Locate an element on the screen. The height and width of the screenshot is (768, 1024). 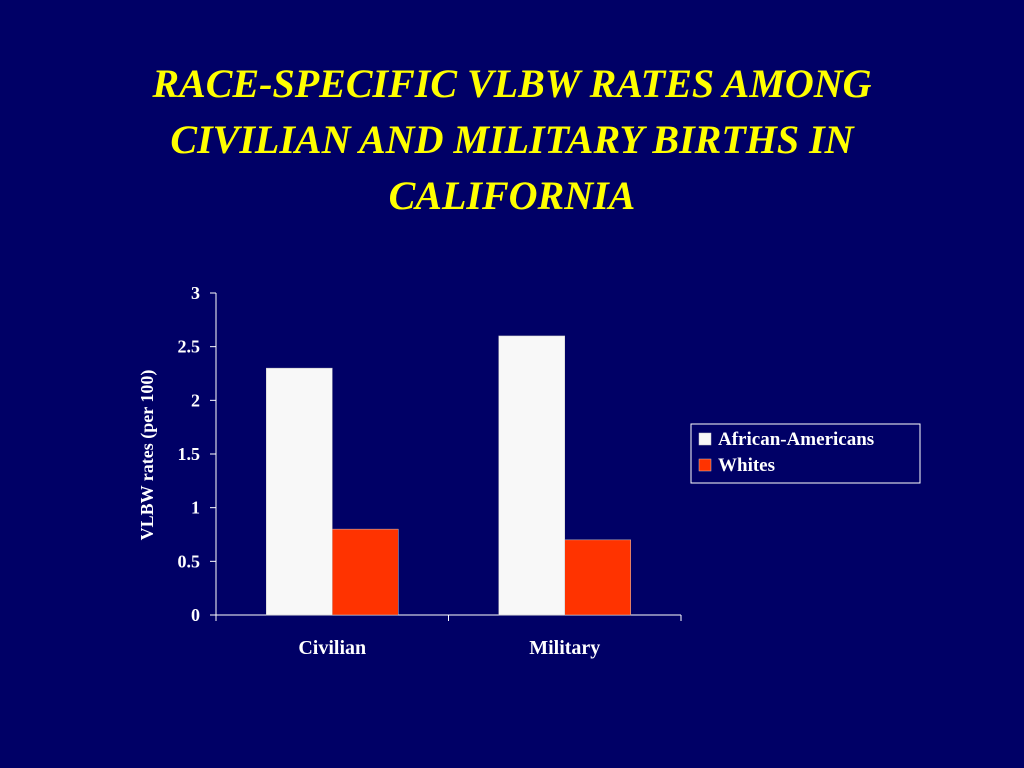
title-line-1: RACE-SPECIFIC VLBW RATES AMONG is located at coordinates (512, 83).